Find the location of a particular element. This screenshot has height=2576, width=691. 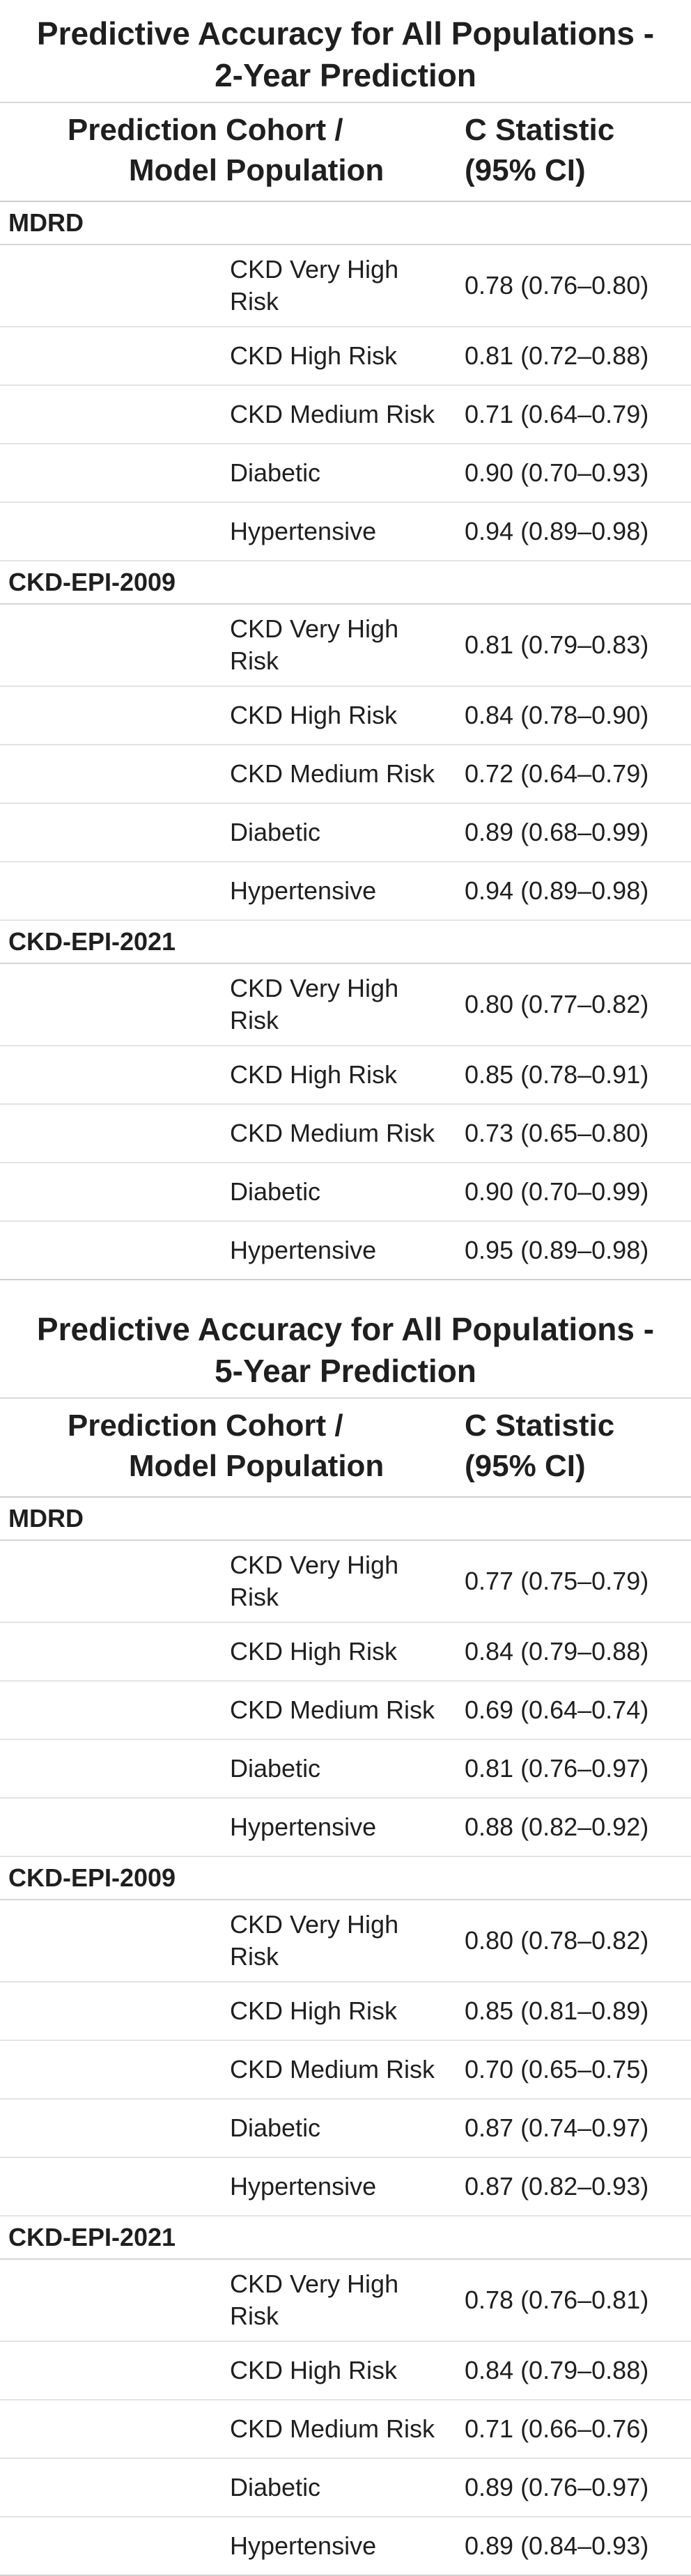

header-model-line1: Prediction is located at coordinates (142, 1426).